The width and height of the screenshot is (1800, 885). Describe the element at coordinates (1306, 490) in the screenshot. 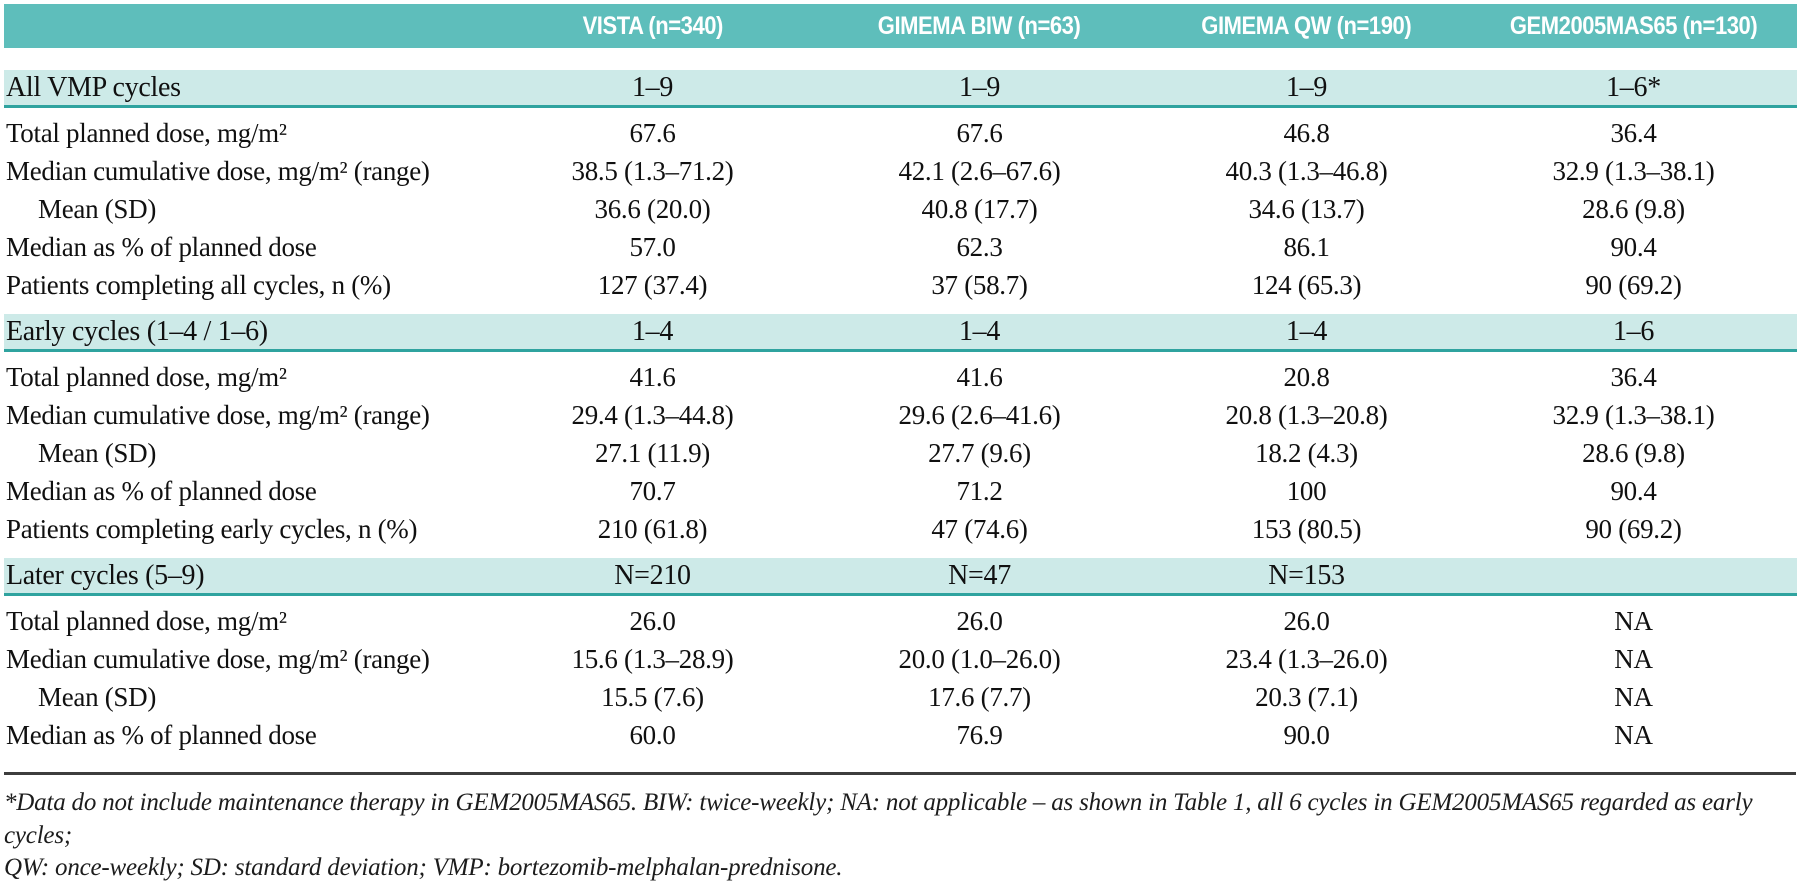

I see `cell: 100` at that location.